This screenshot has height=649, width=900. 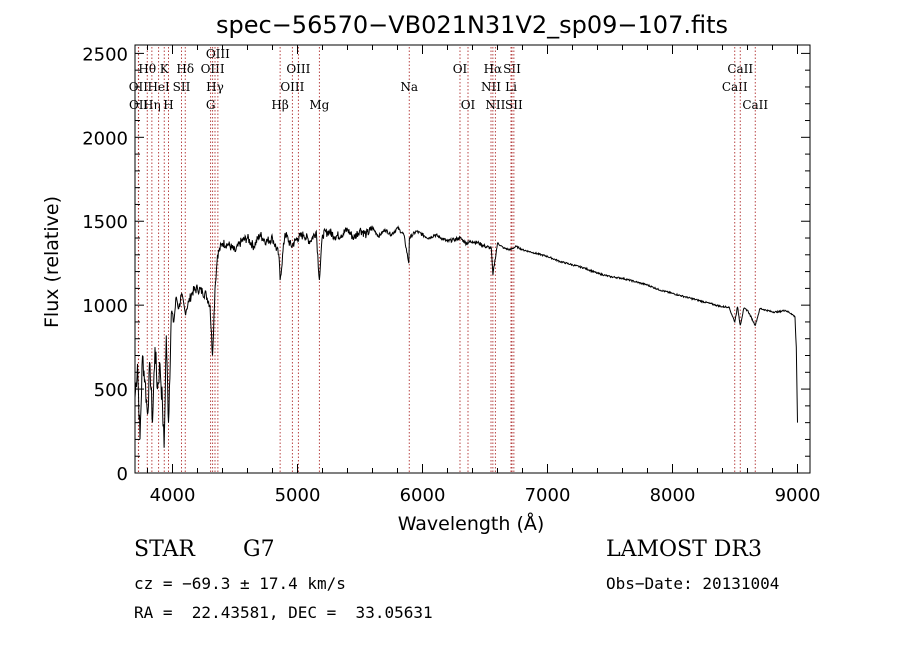 I want to click on spectral-line-label: Hγ, so click(x=215, y=87).